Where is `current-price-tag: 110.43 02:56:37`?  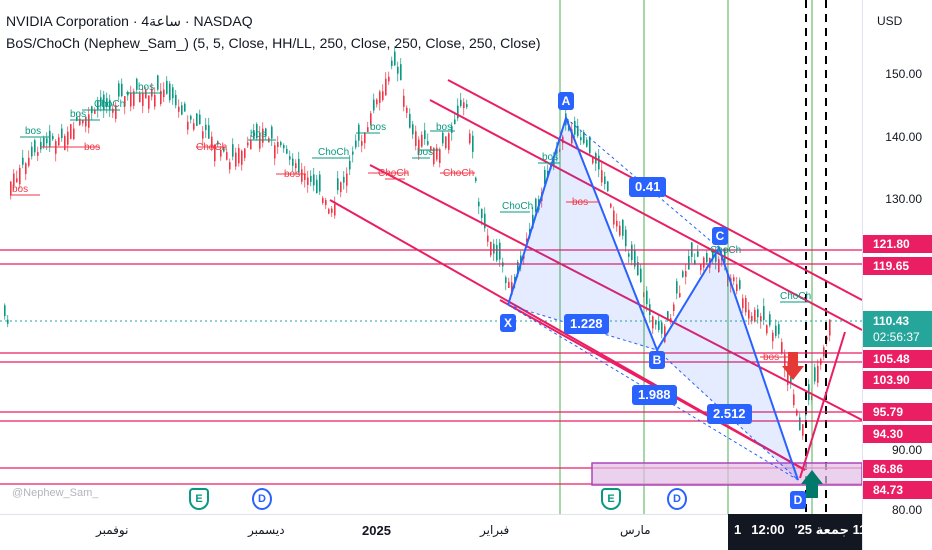
current-price-tag: 110.43 02:56:37 is located at coordinates (897, 329).